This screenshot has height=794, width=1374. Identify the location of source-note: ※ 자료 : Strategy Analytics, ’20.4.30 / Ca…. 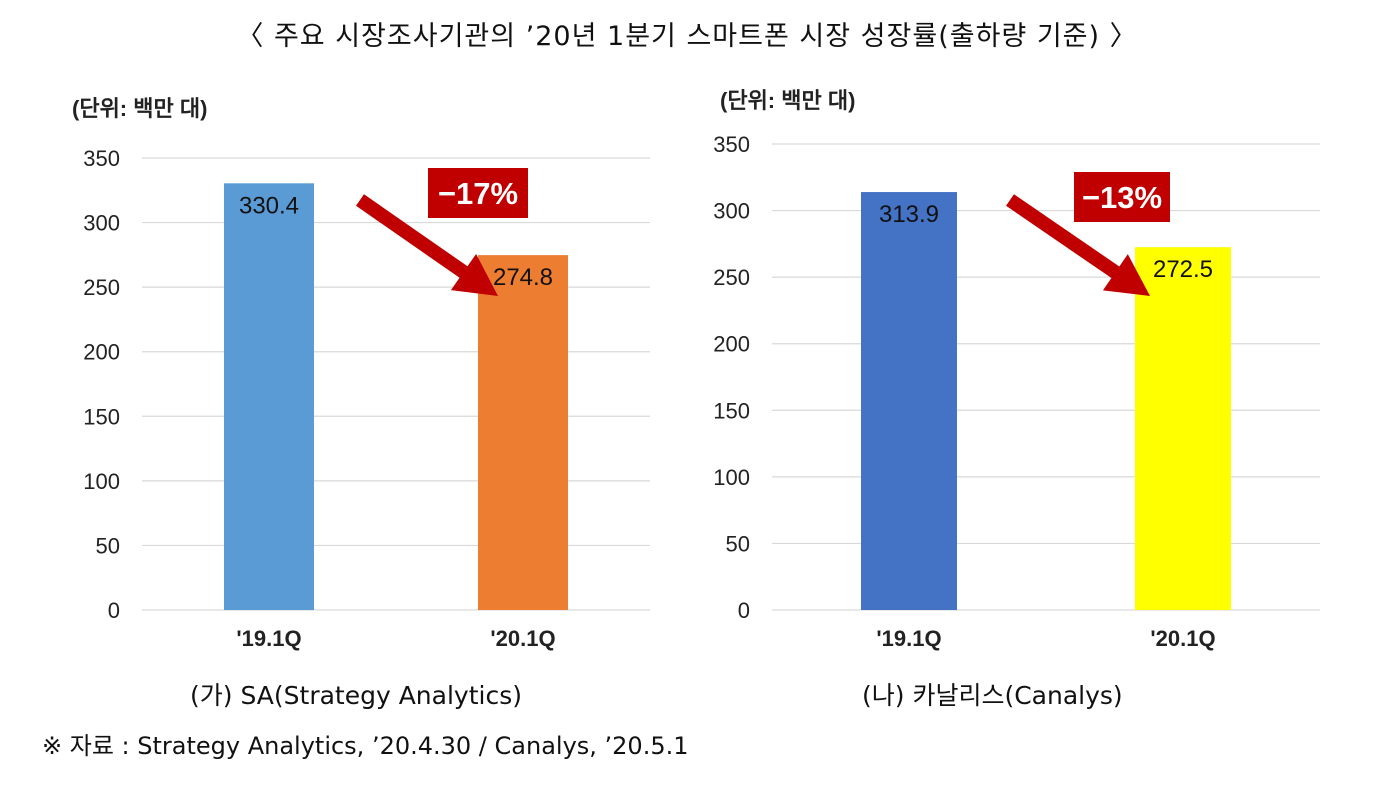
(365, 746).